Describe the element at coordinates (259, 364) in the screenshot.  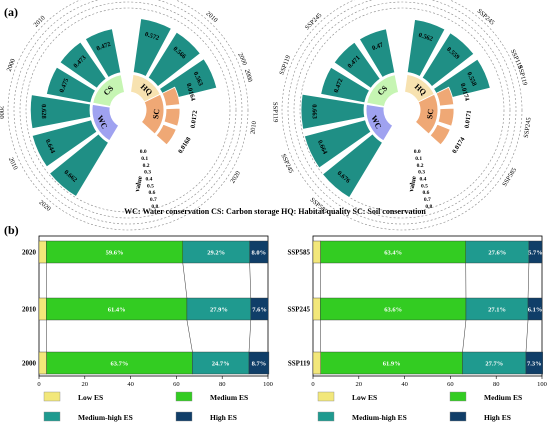
I see `segment-label: 8.7%` at that location.